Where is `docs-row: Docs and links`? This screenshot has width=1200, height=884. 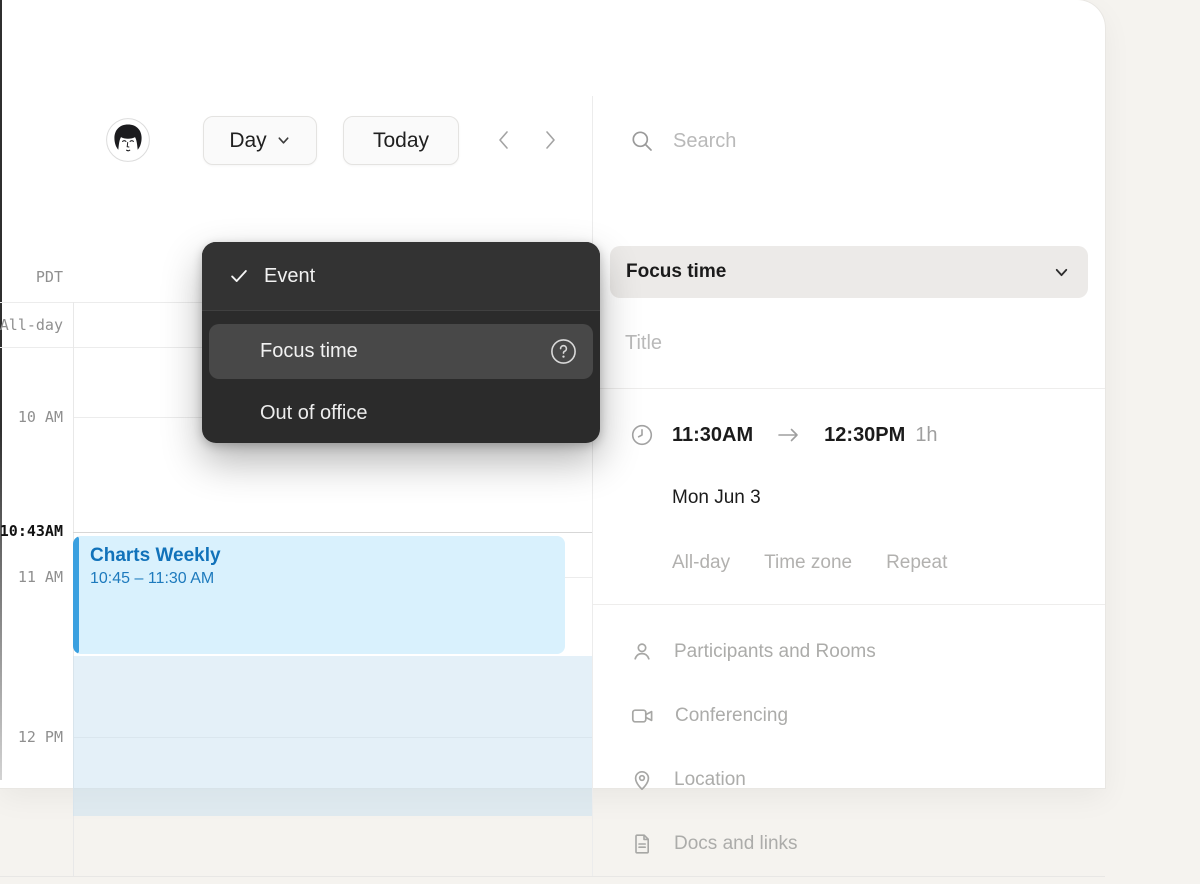 docs-row: Docs and links is located at coordinates (714, 844).